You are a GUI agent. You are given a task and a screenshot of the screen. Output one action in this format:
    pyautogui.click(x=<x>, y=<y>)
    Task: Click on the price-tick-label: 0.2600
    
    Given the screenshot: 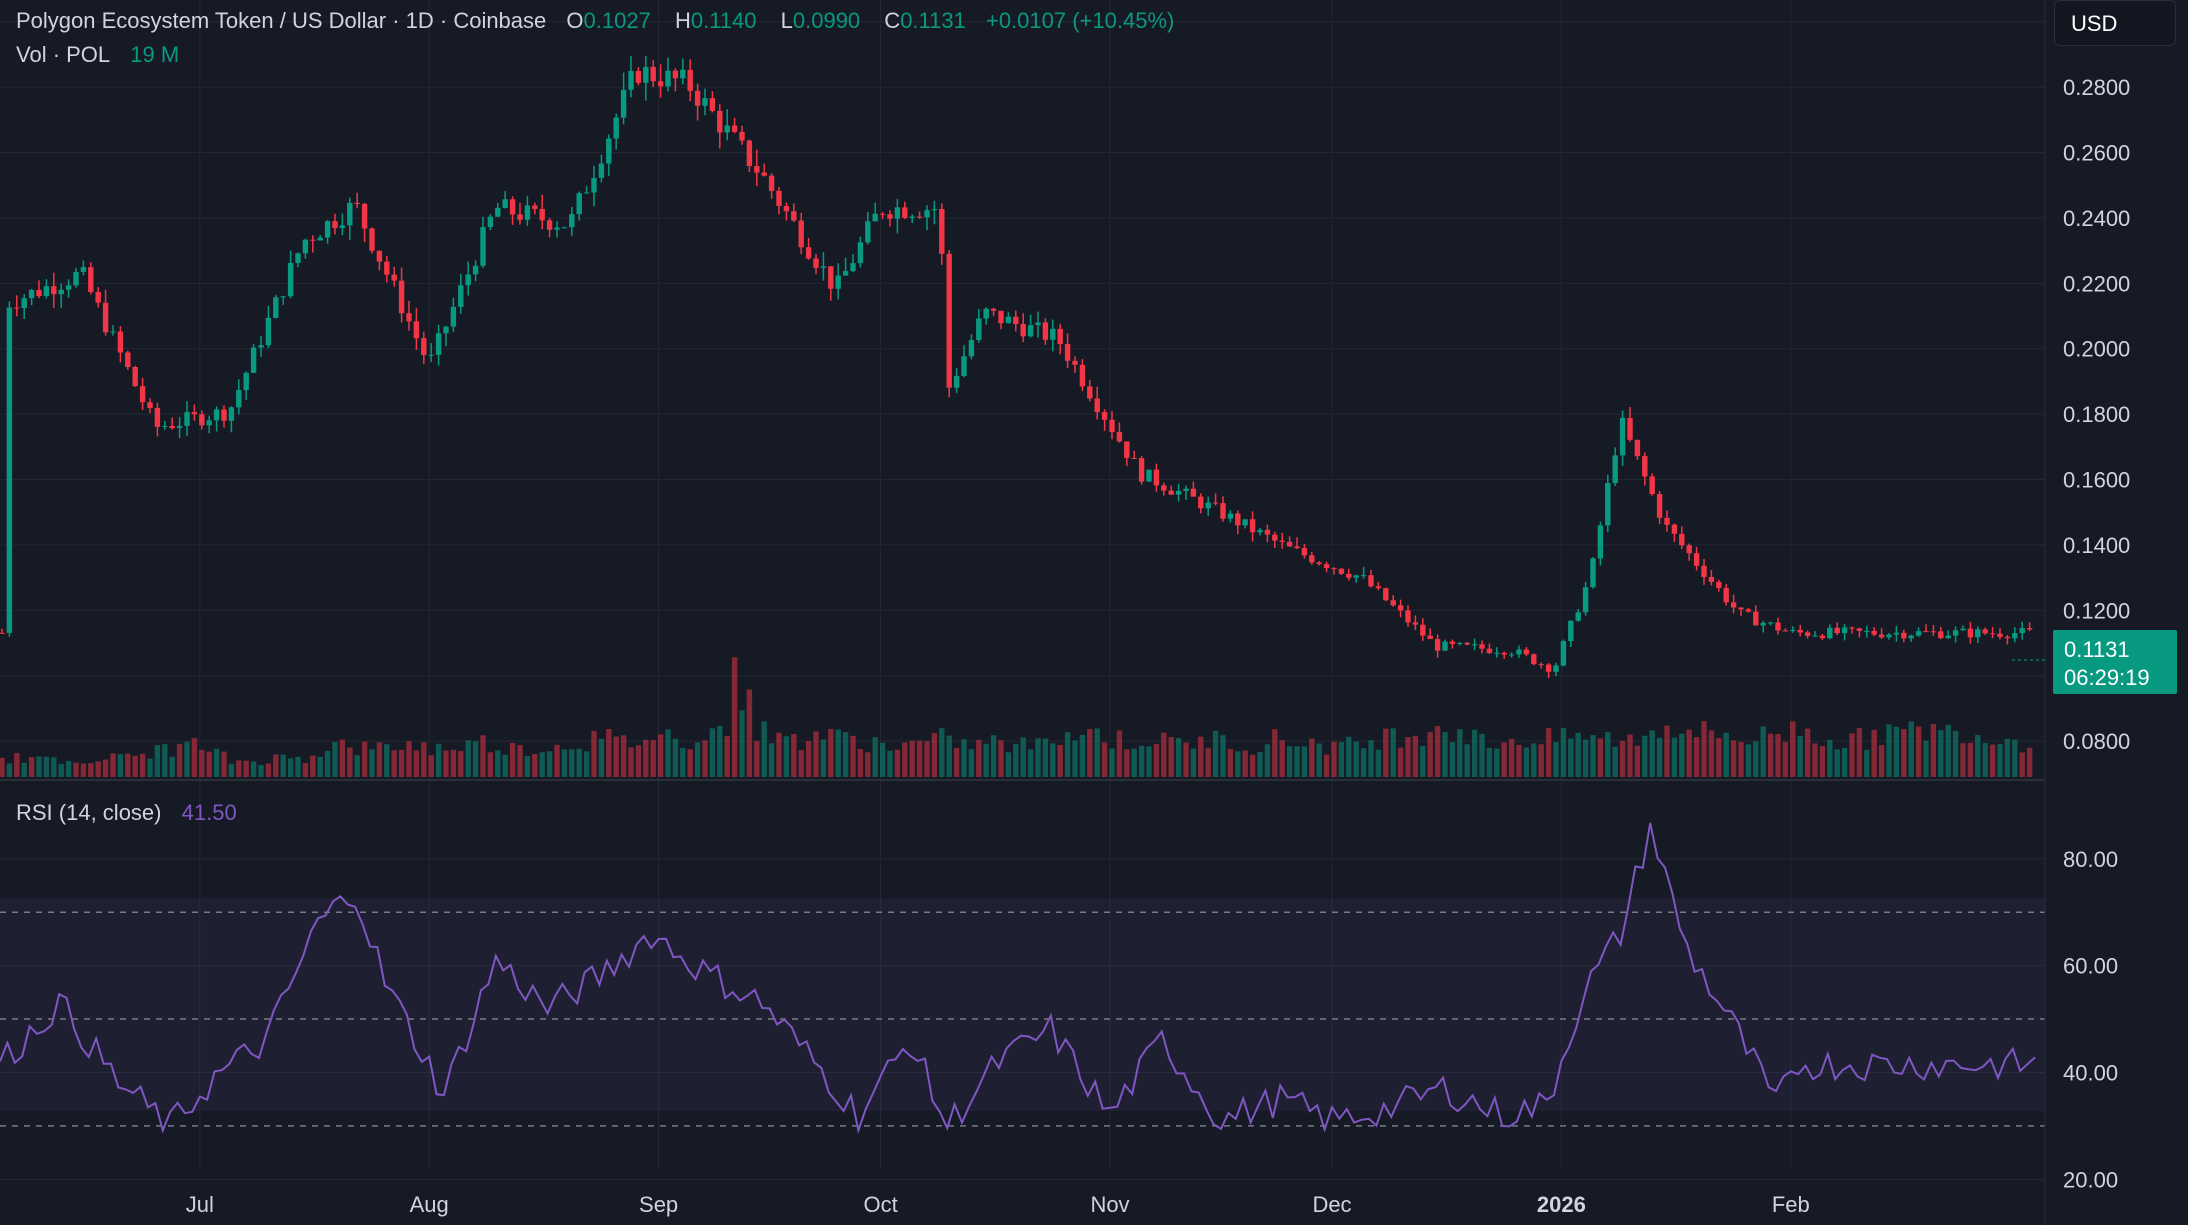 What is the action you would take?
    pyautogui.click(x=2096, y=153)
    